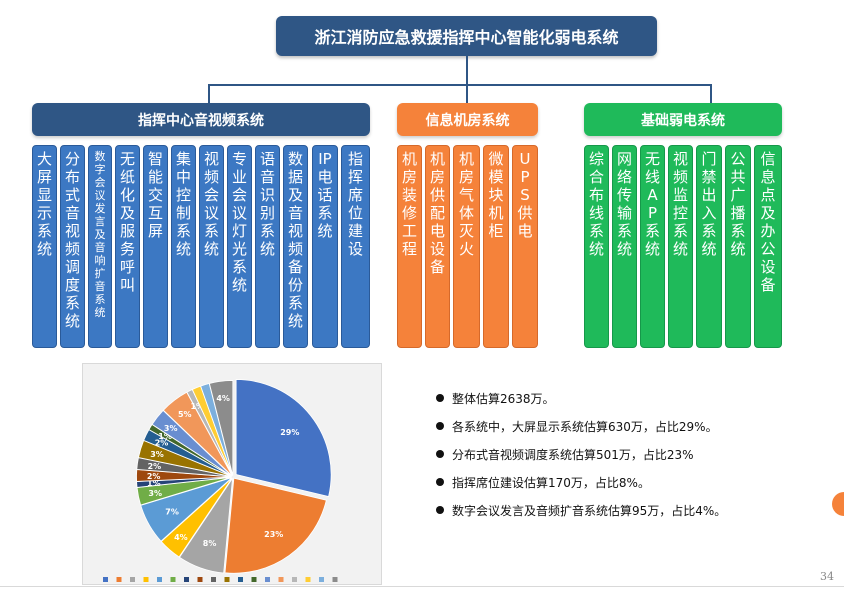 Image resolution: width=844 pixels, height=589 pixels. Describe the element at coordinates (709, 204) in the screenshot. I see `system-label: 门禁出入系统` at that location.